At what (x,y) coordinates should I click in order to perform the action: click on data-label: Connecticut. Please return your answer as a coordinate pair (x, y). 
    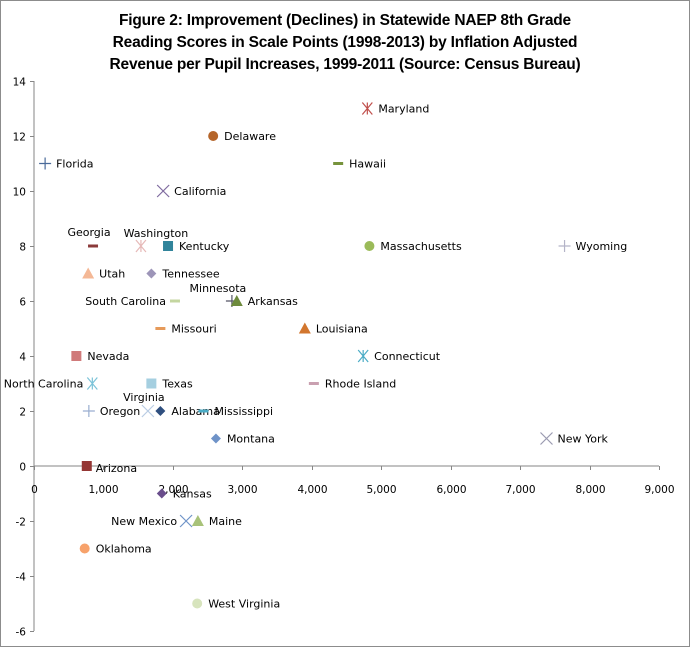
    Looking at the image, I should click on (407, 356).